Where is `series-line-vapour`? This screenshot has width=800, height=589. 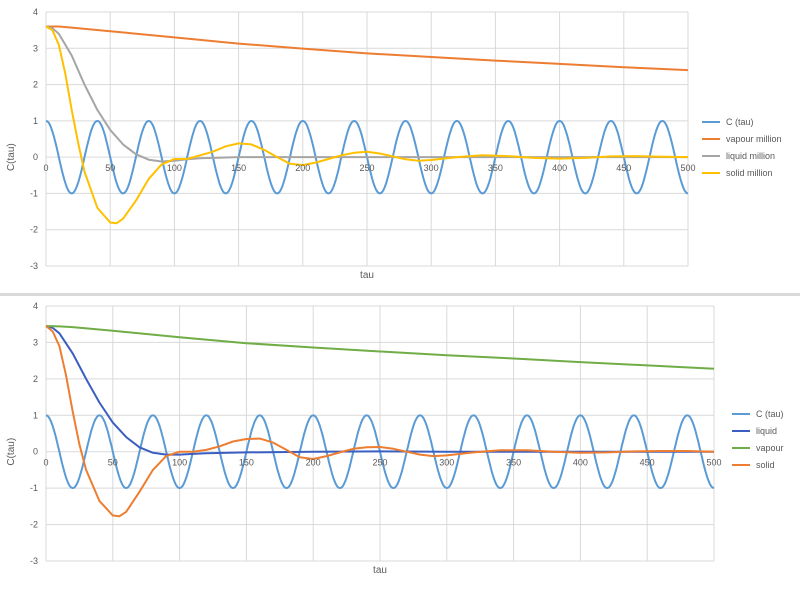
series-line-vapour is located at coordinates (380, 347).